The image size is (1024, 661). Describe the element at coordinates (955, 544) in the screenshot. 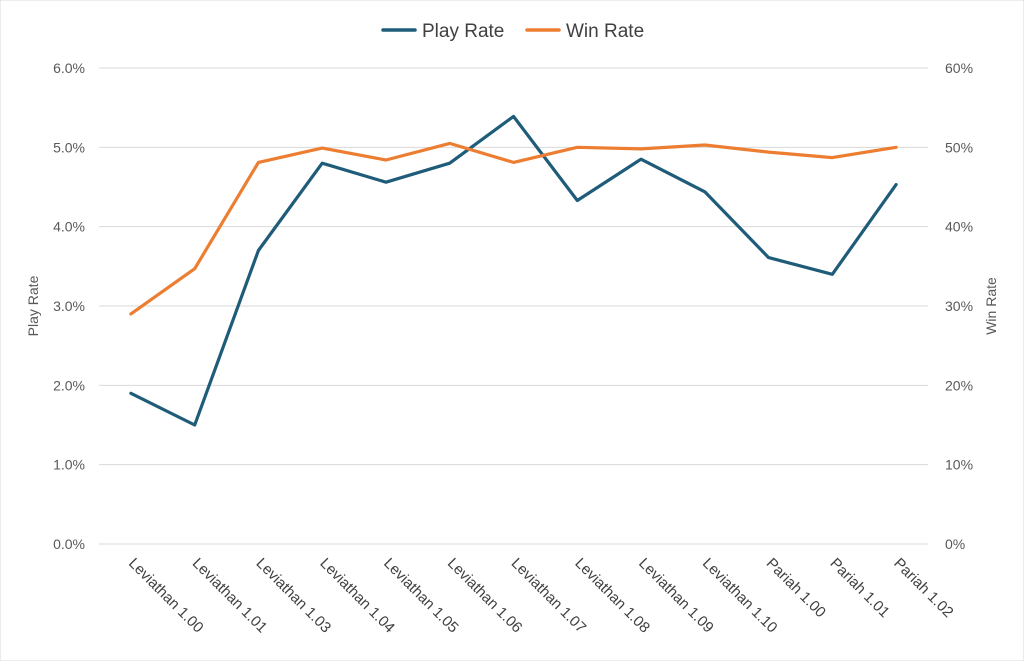

I see `right-tick-label: 0%` at that location.